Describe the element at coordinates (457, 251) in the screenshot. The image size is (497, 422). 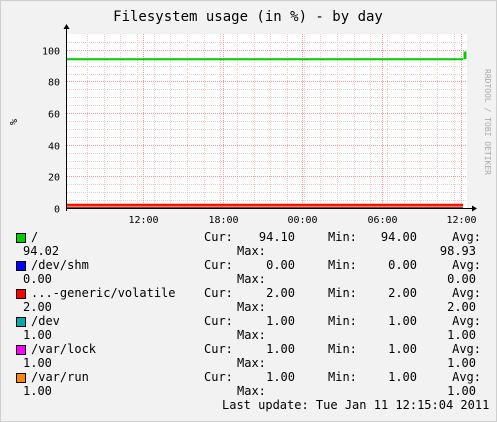
I see `legend-max-value: 98.93` at that location.